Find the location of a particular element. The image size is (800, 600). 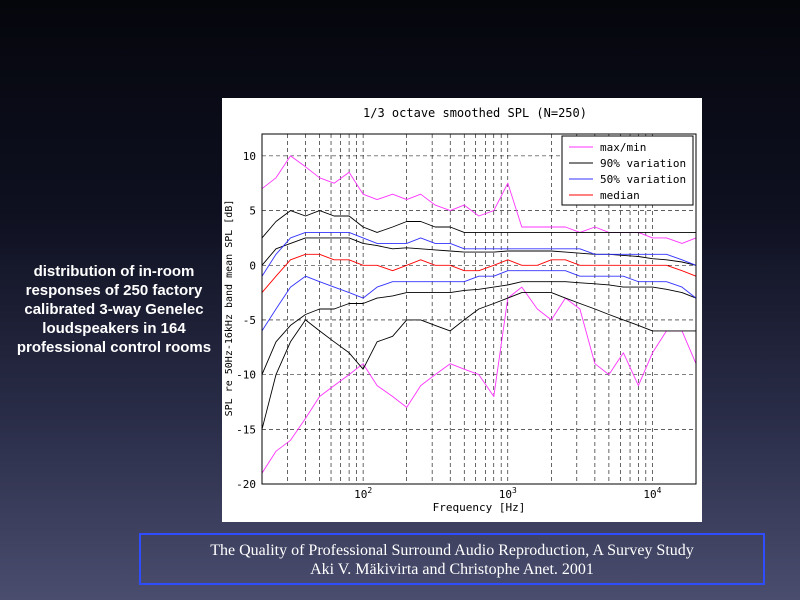

series-line-median is located at coordinates (479, 273).